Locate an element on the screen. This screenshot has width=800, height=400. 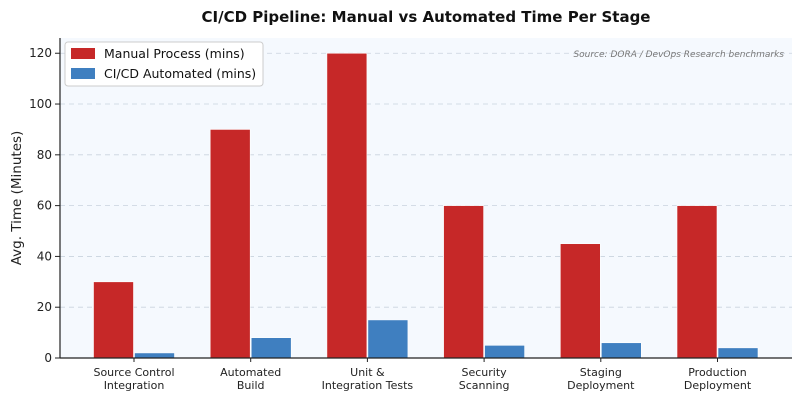
x-tick-label: Scanning is located at coordinates (484, 385).